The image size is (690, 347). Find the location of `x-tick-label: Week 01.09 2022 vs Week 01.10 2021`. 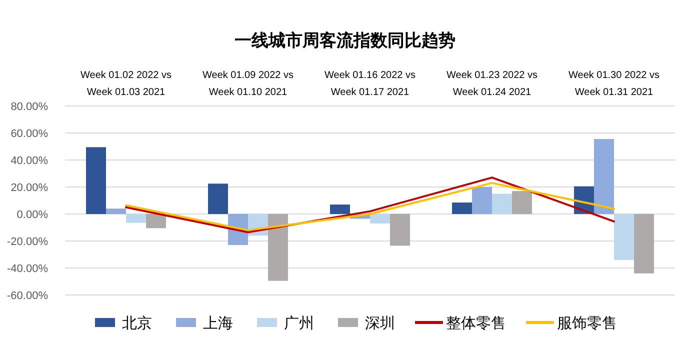

x-tick-label: Week 01.09 2022 vs Week 01.10 2021 is located at coordinates (248, 84).